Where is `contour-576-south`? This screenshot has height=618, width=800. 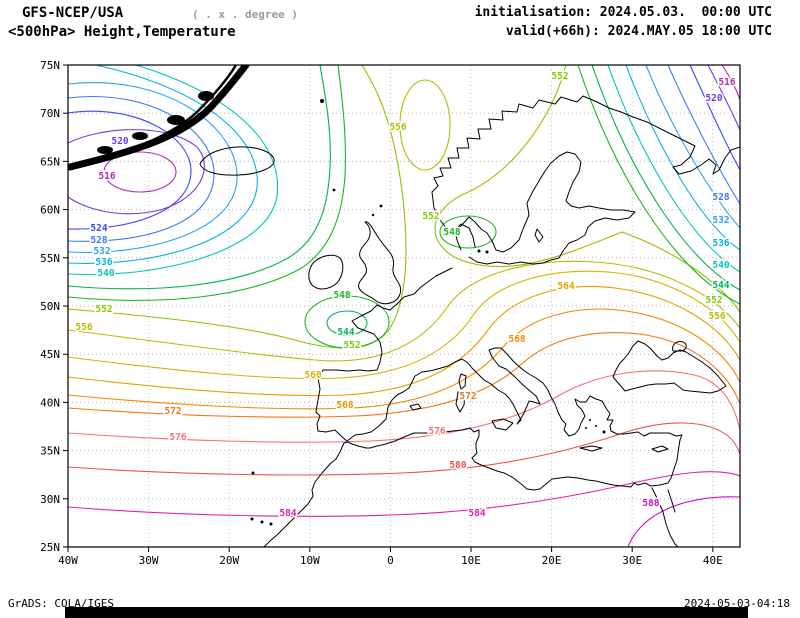 contour-576-south is located at coordinates (404, 406).